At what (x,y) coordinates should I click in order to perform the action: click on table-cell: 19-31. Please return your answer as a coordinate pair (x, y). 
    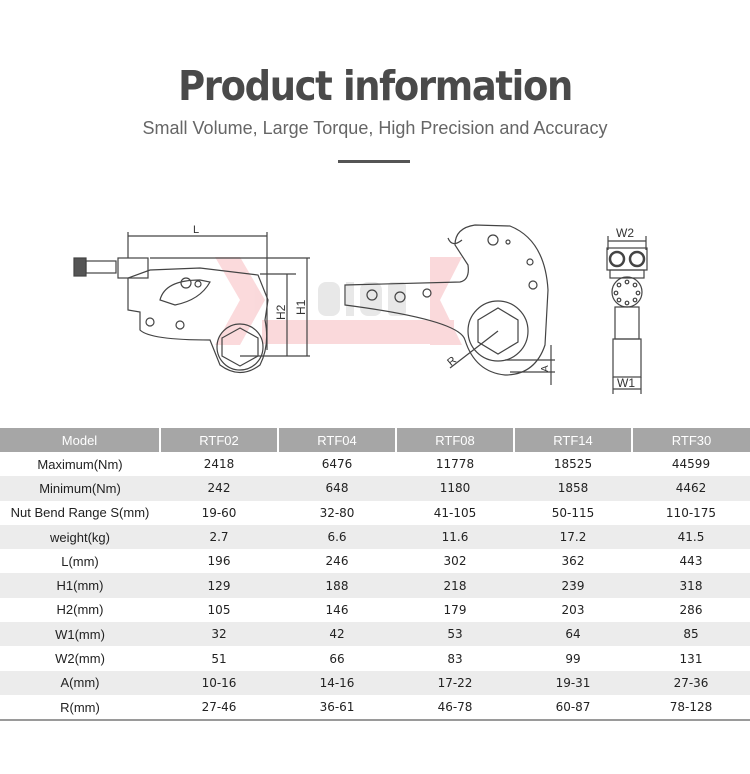
    Looking at the image, I should click on (573, 682).